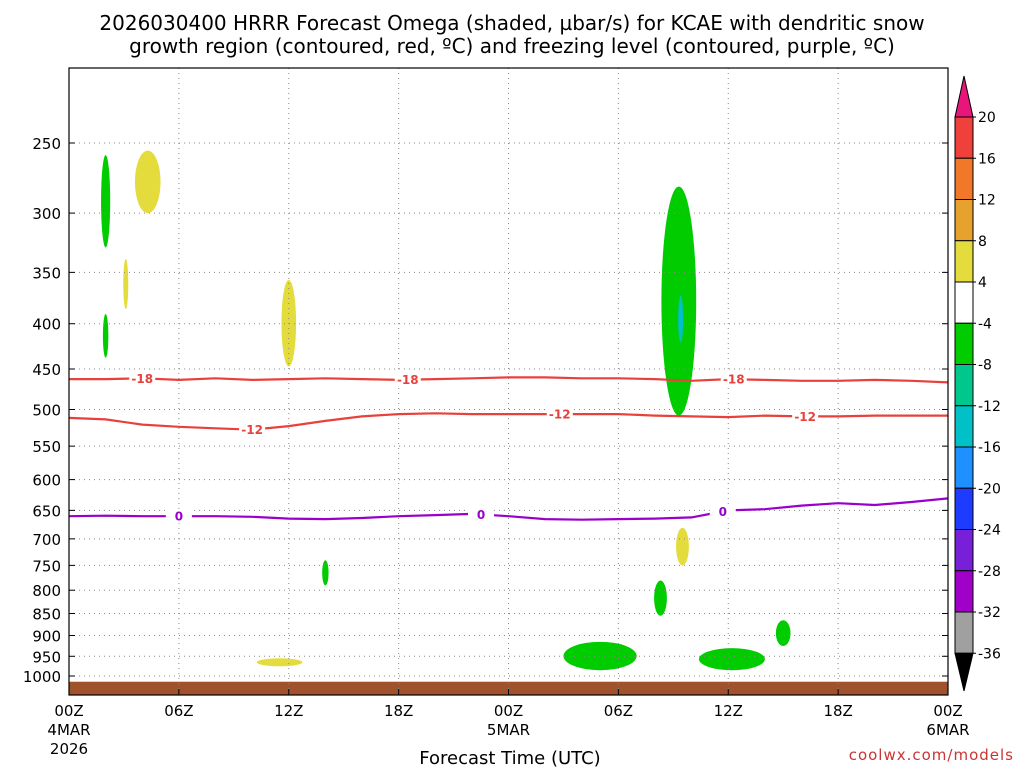  Describe the element at coordinates (989, 407) in the screenshot. I see `colorbar-label: -12` at that location.